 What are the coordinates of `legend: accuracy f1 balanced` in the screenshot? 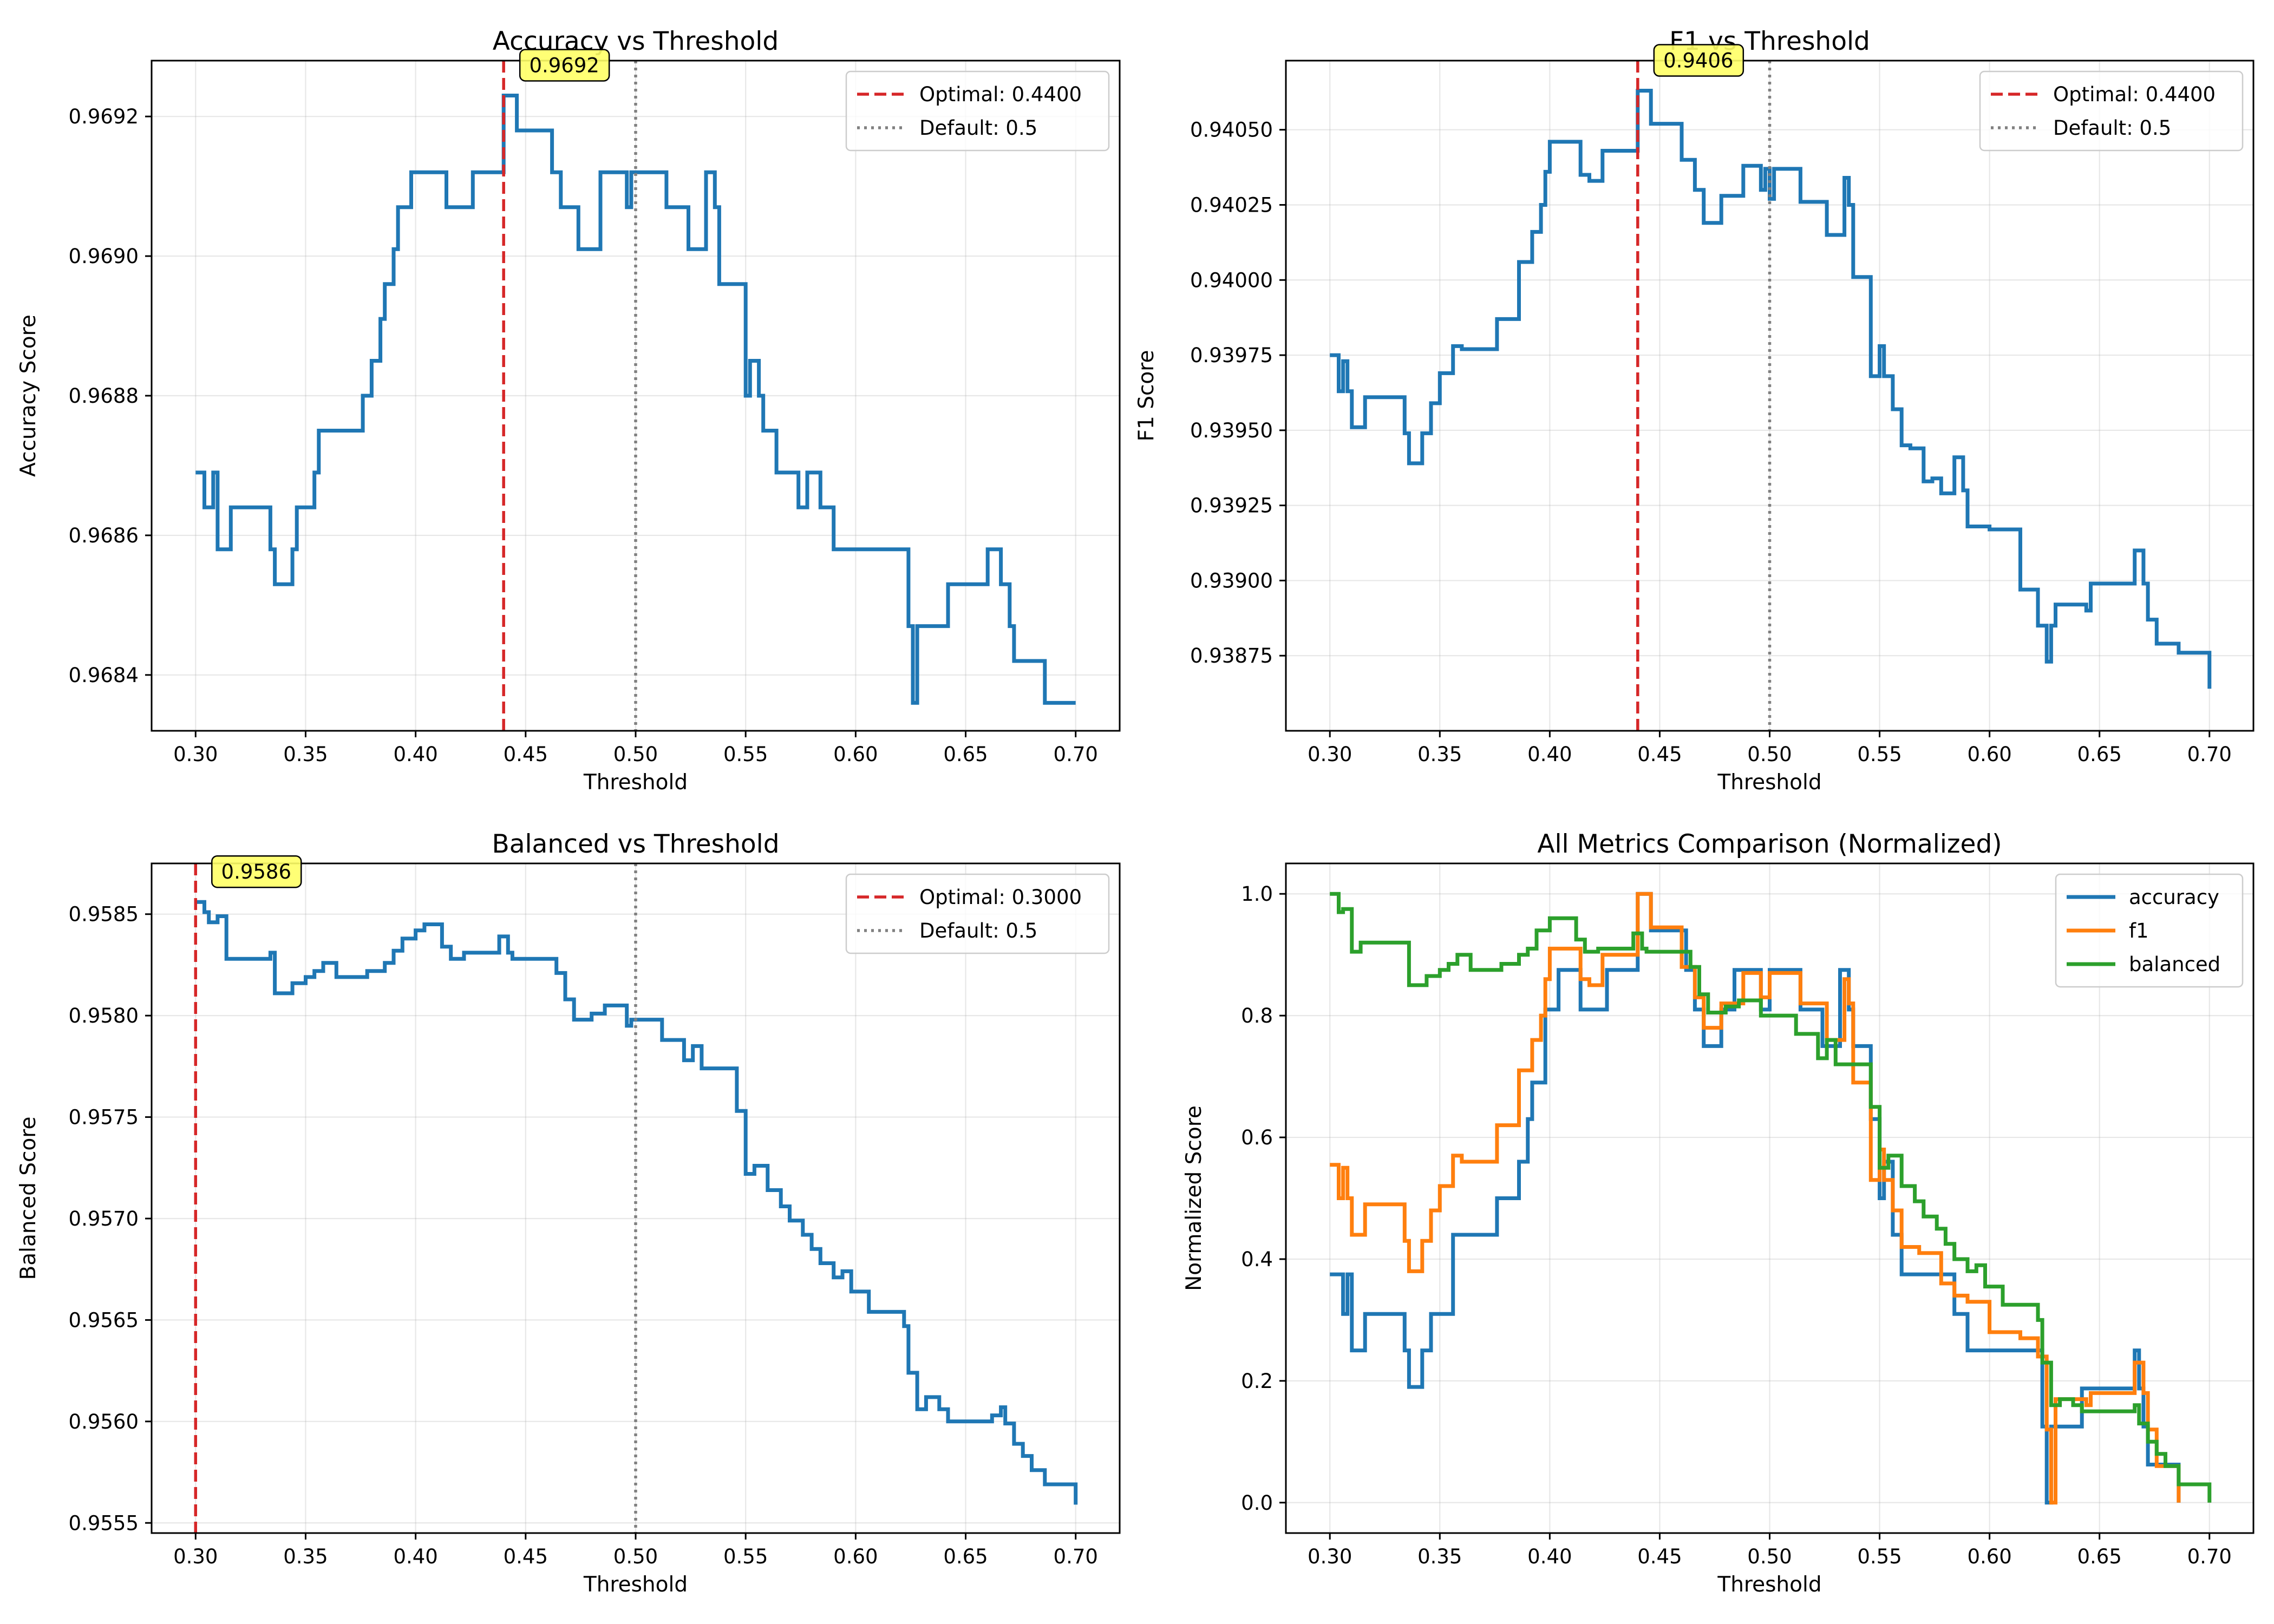 It's located at (2150, 930).